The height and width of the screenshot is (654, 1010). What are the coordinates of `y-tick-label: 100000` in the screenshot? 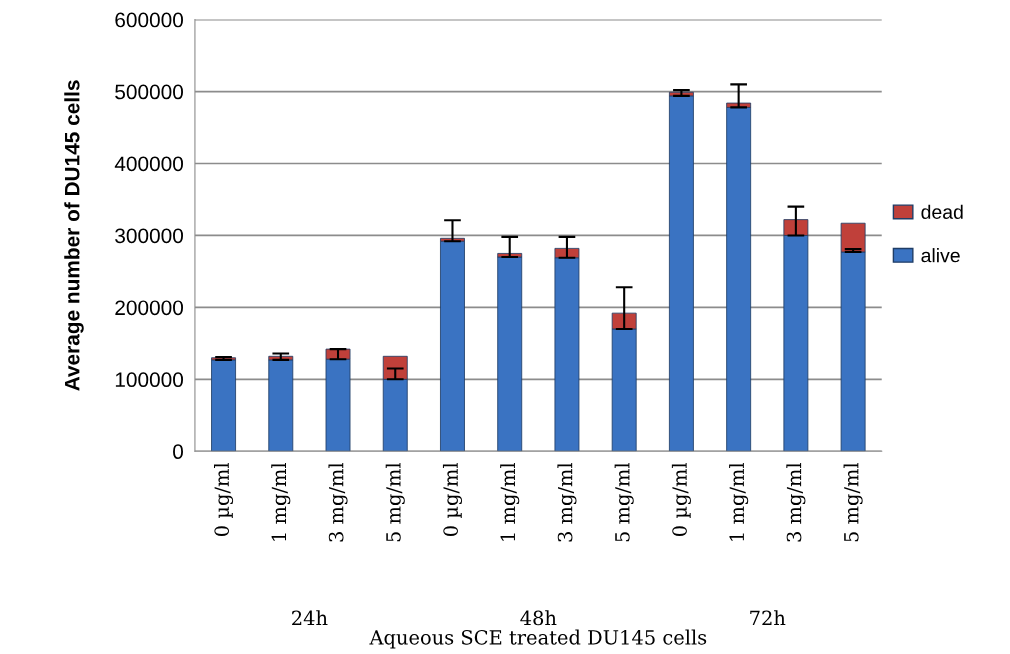 It's located at (149, 380).